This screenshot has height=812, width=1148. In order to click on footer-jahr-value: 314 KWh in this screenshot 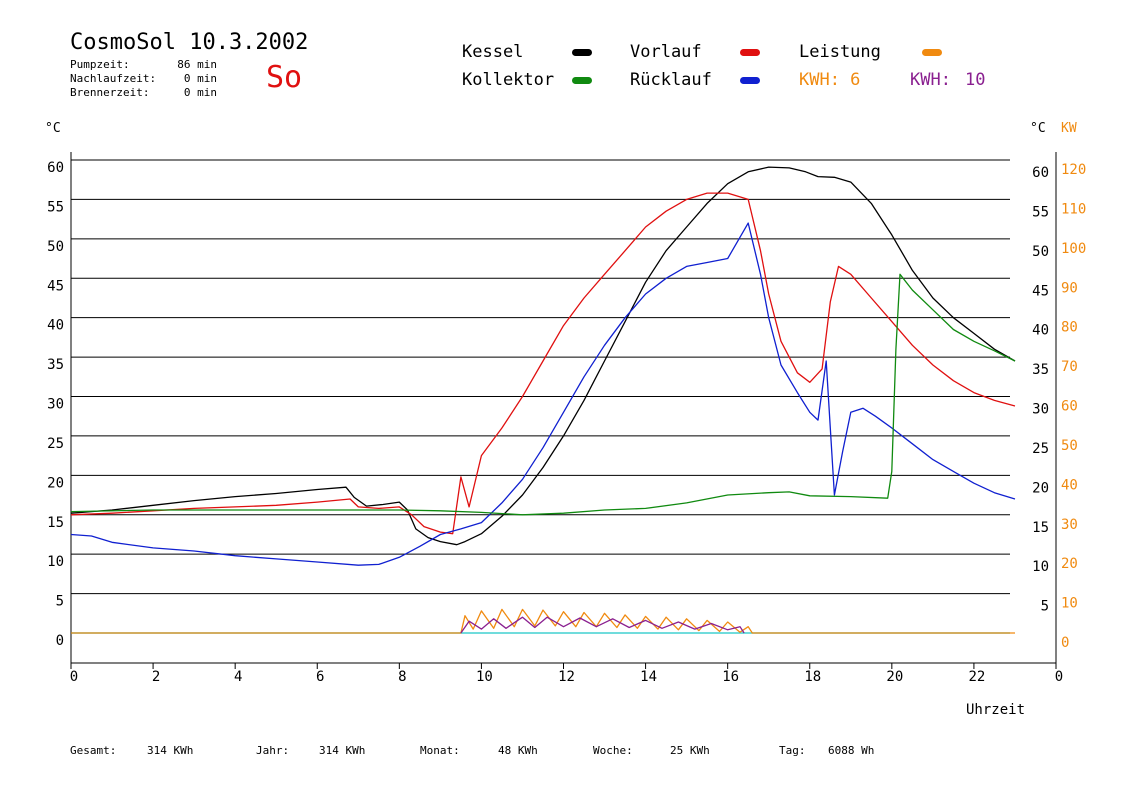, I will do `click(342, 750)`.